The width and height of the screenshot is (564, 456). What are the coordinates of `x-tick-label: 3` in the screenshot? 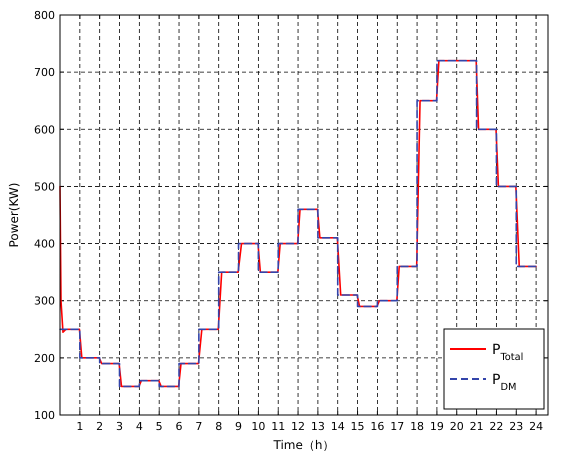 It's located at (120, 426).